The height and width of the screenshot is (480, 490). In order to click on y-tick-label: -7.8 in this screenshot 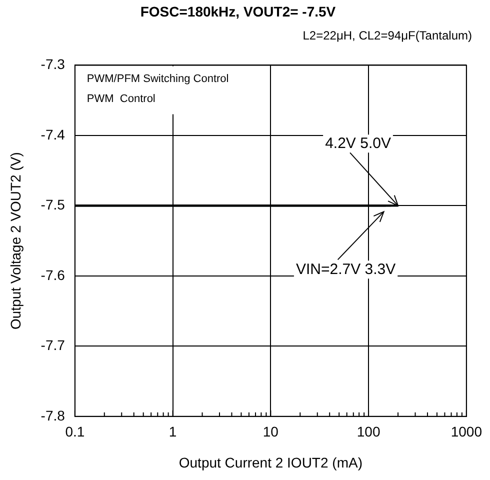, I will do `click(53, 415)`.